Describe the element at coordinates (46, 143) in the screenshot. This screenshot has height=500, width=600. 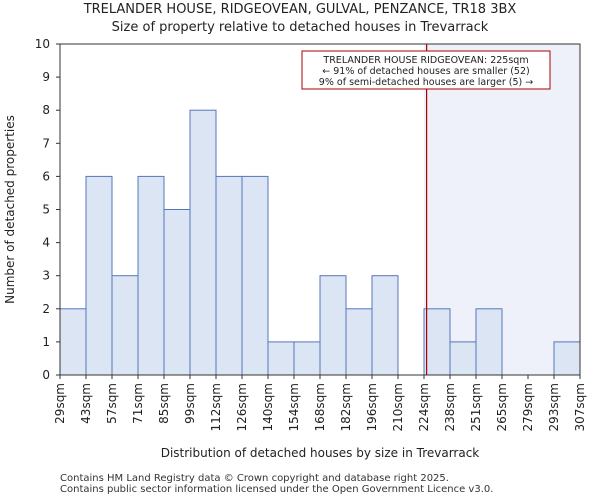
I see `y-tick-label: 7` at that location.